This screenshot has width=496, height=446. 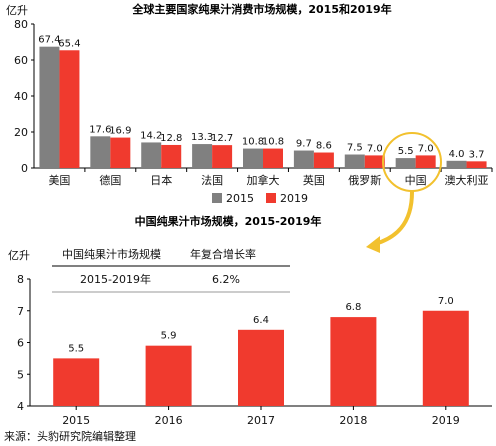 What do you see at coordinates (467, 180) in the screenshot?
I see `category-label: 澳大利亚` at bounding box center [467, 180].